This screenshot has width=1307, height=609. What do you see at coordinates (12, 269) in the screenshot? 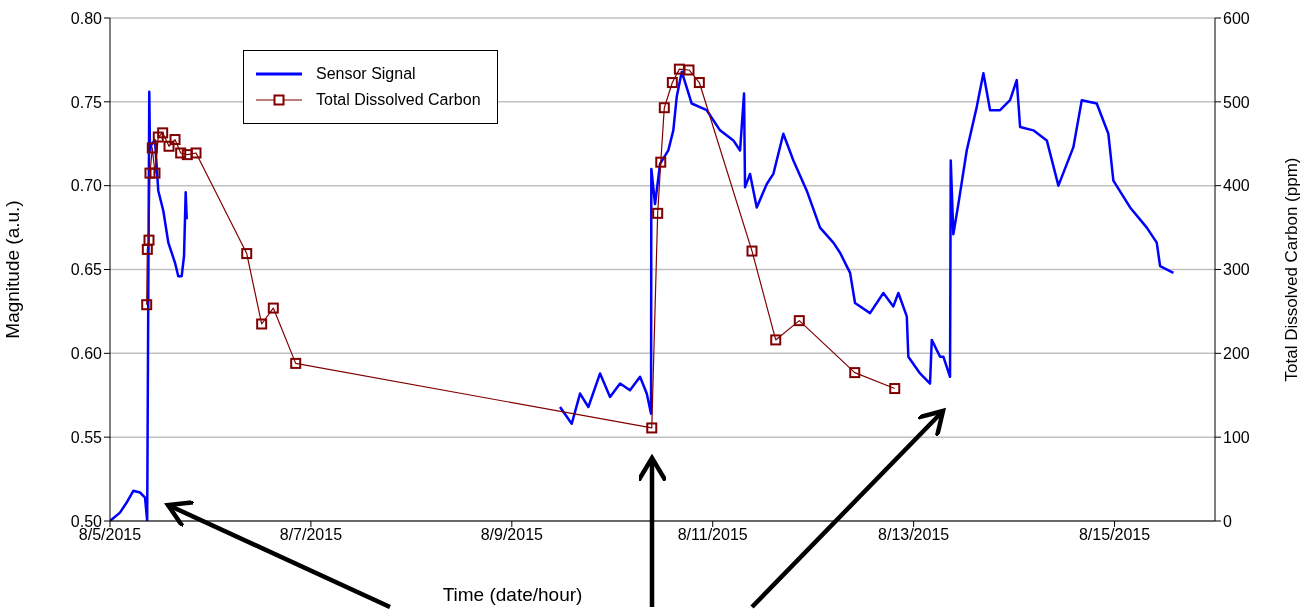
I see `y-axis-title: Magnitude (a.u.)` at bounding box center [12, 269].